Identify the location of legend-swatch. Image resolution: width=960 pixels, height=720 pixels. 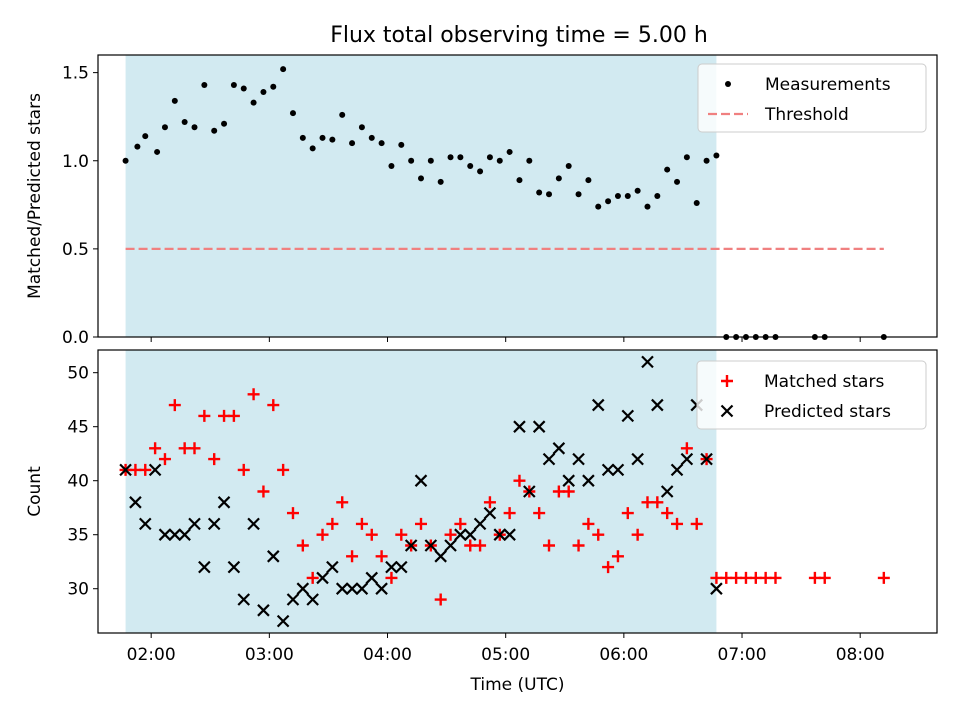
(727, 411).